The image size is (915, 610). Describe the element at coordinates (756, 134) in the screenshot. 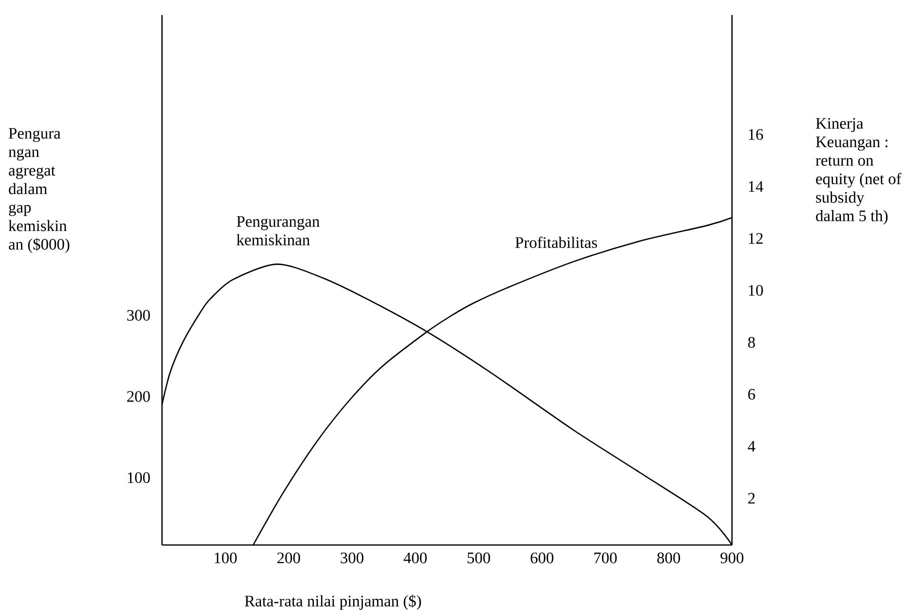

I see `y2-tick-label: 16` at that location.